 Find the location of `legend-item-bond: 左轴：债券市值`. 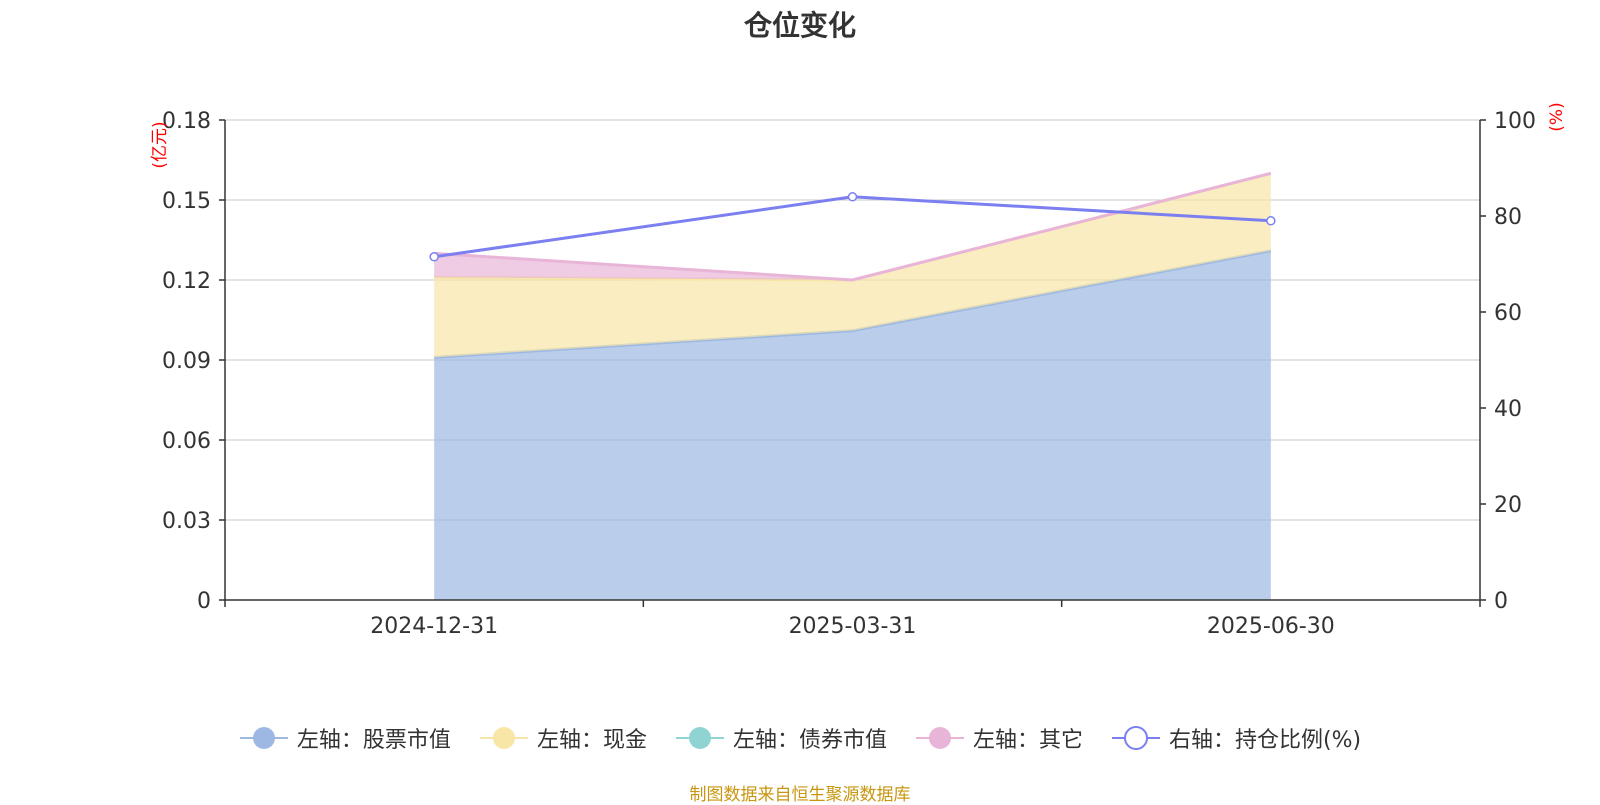

legend-item-bond: 左轴：债券市值 is located at coordinates (781, 738).